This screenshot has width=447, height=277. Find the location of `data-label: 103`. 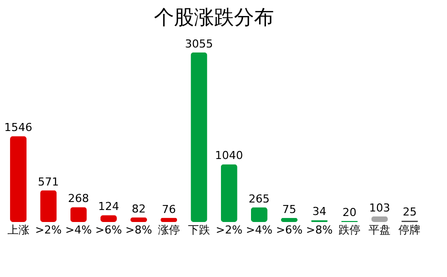

data-label: 103 is located at coordinates (379, 207).